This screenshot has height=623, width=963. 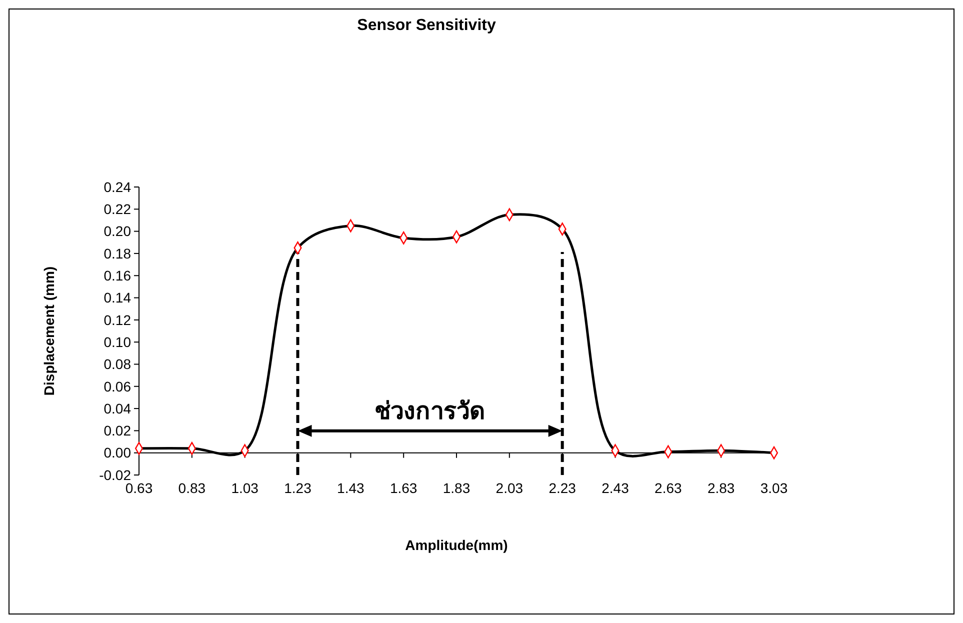 I want to click on x-tick-label: 0.83, so click(x=192, y=488).